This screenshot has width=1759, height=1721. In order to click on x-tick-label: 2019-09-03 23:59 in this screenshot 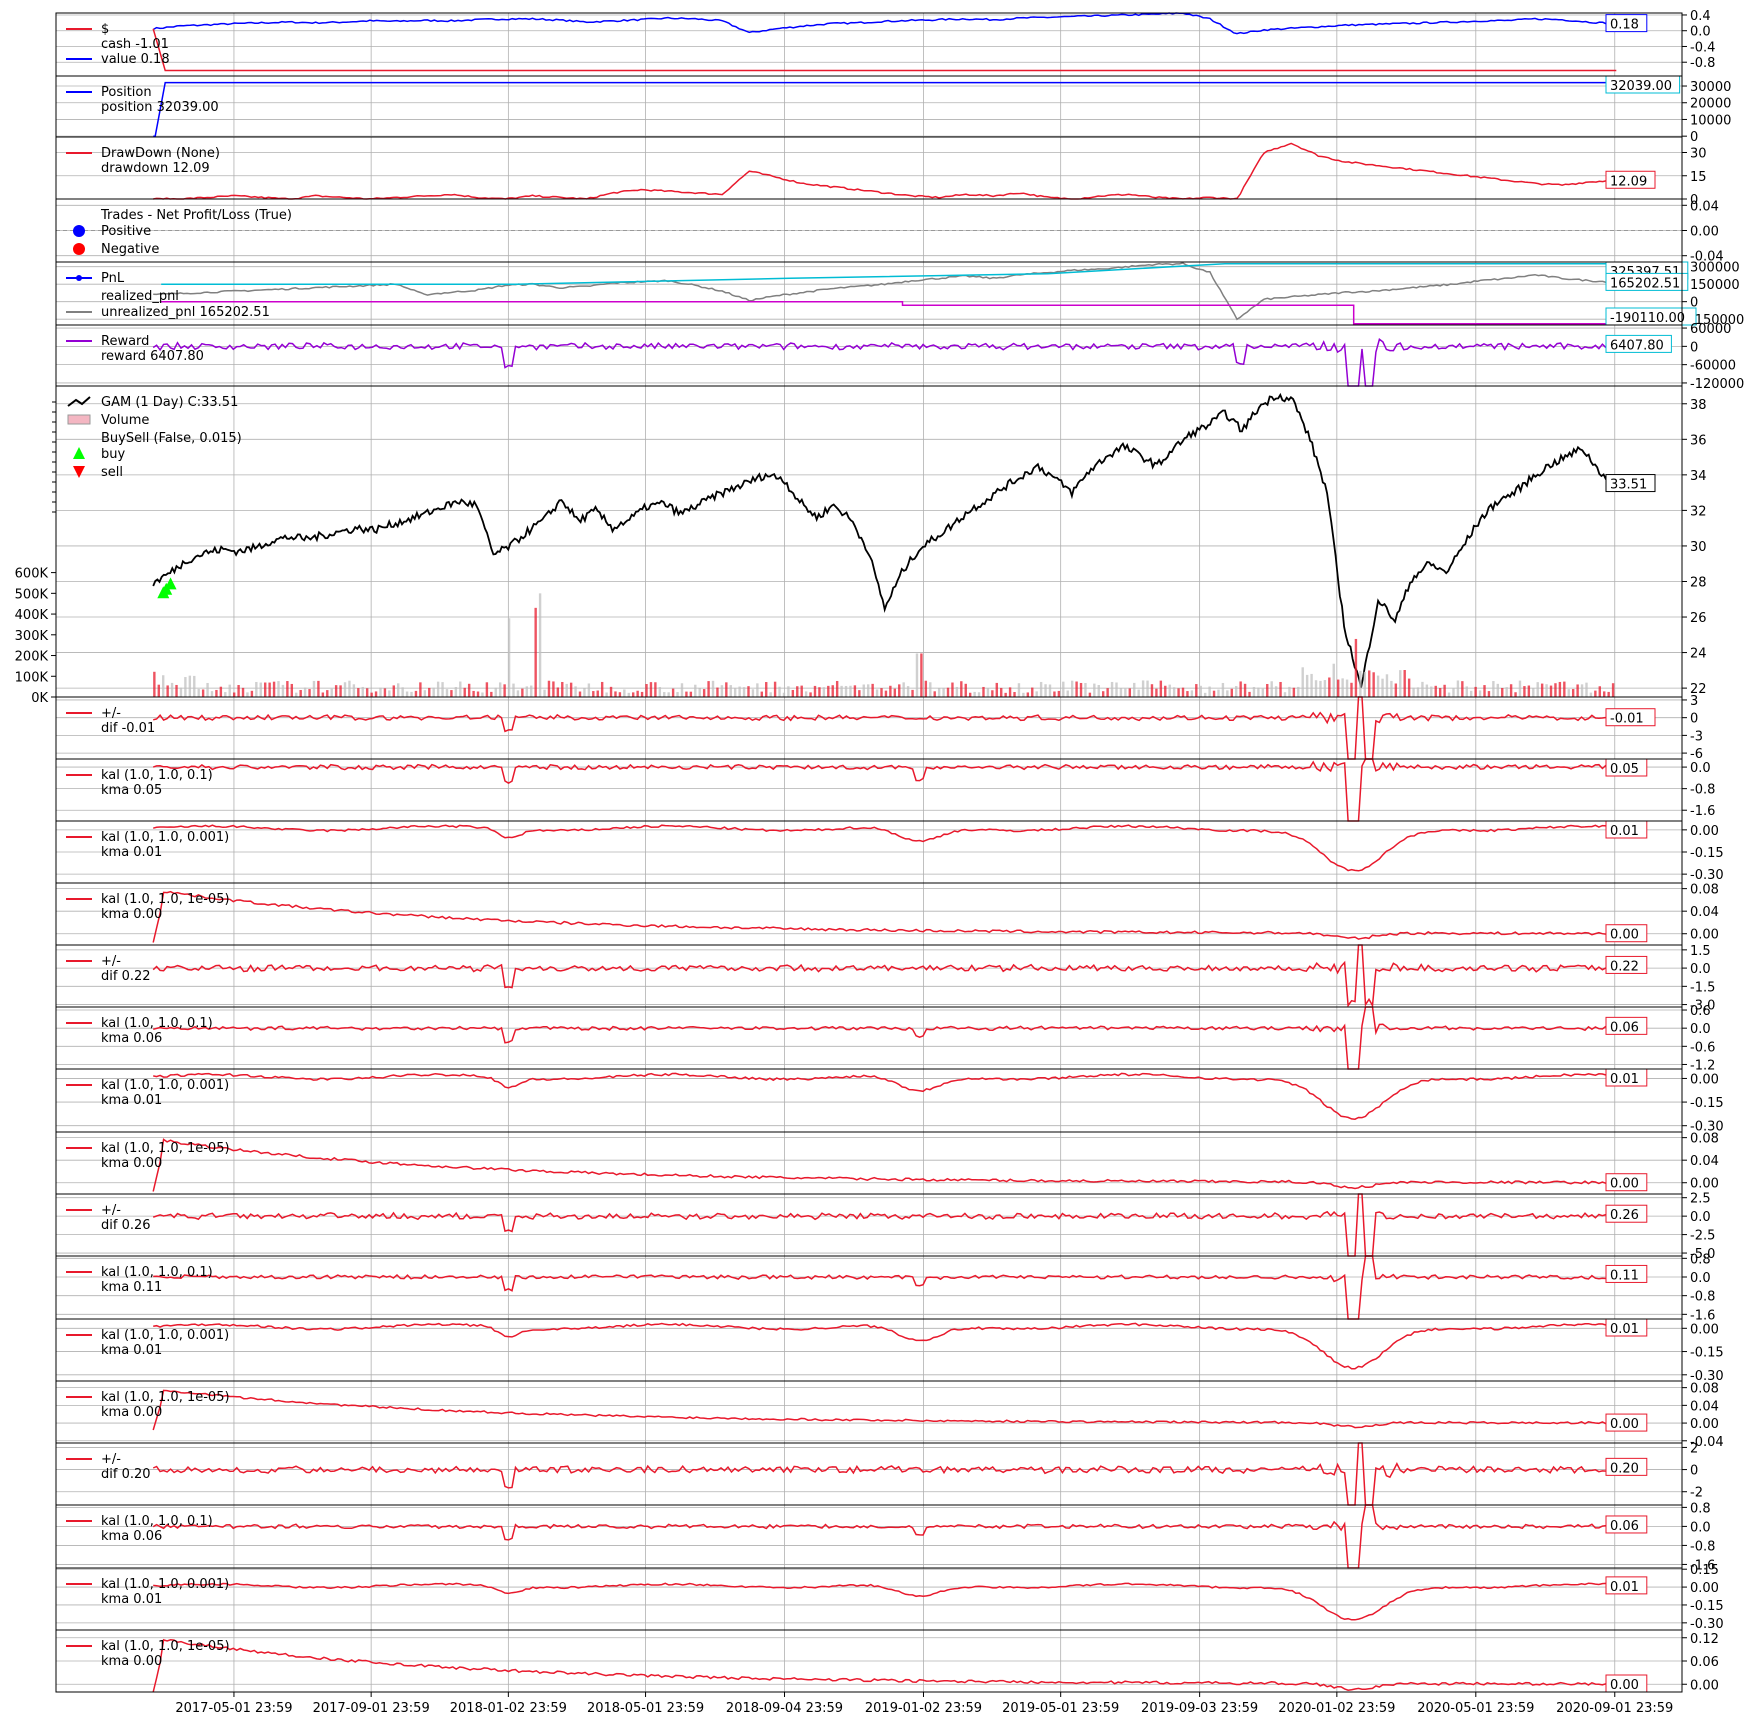, I will do `click(1199, 1708)`.